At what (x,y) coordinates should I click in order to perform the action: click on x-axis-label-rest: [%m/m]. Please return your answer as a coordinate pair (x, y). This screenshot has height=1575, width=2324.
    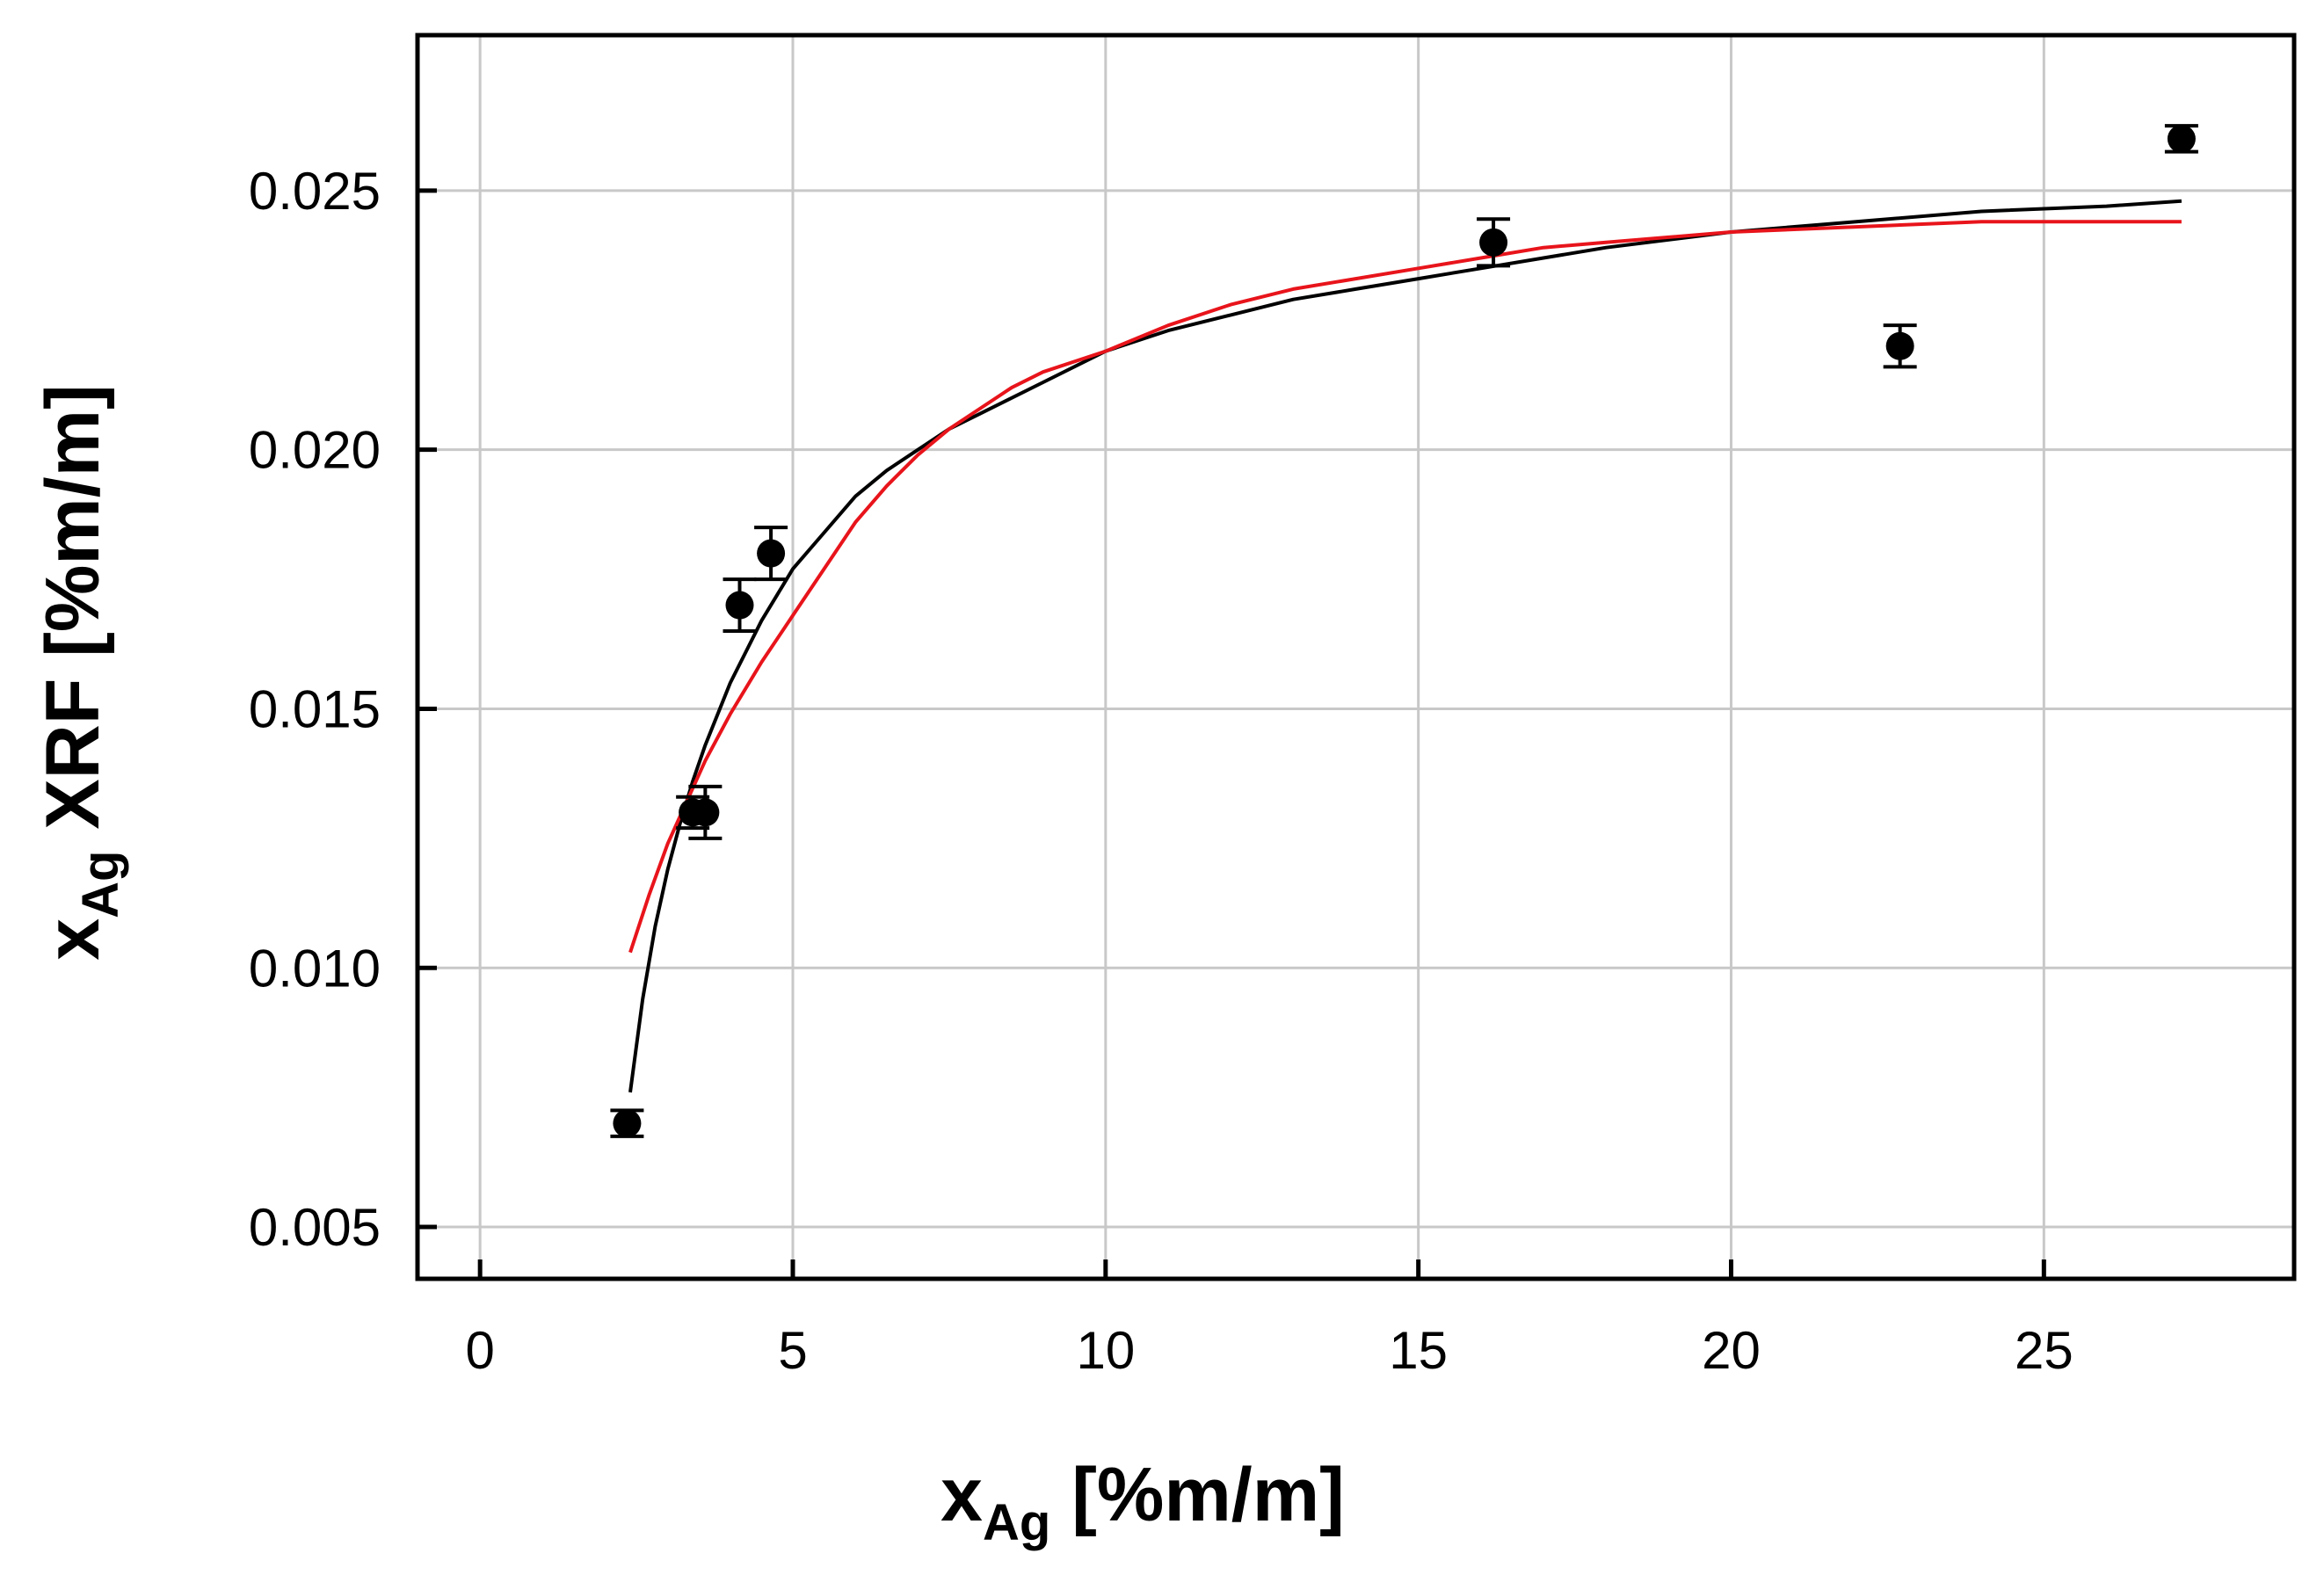
    Looking at the image, I should click on (1197, 1495).